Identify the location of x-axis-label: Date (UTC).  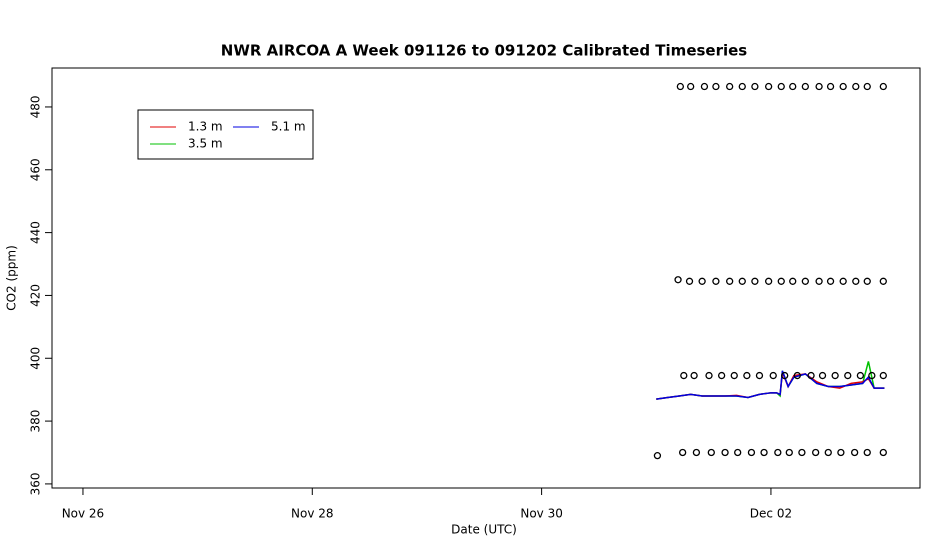
(484, 530).